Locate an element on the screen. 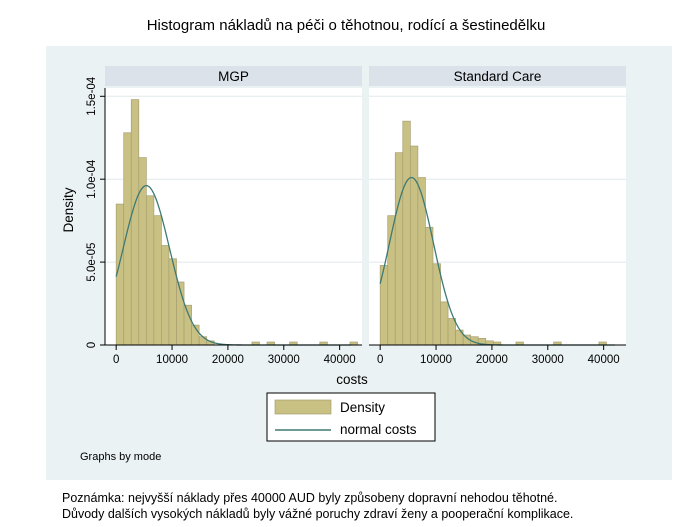  y-tick-label: 1.5e-04 is located at coordinates (92, 96).